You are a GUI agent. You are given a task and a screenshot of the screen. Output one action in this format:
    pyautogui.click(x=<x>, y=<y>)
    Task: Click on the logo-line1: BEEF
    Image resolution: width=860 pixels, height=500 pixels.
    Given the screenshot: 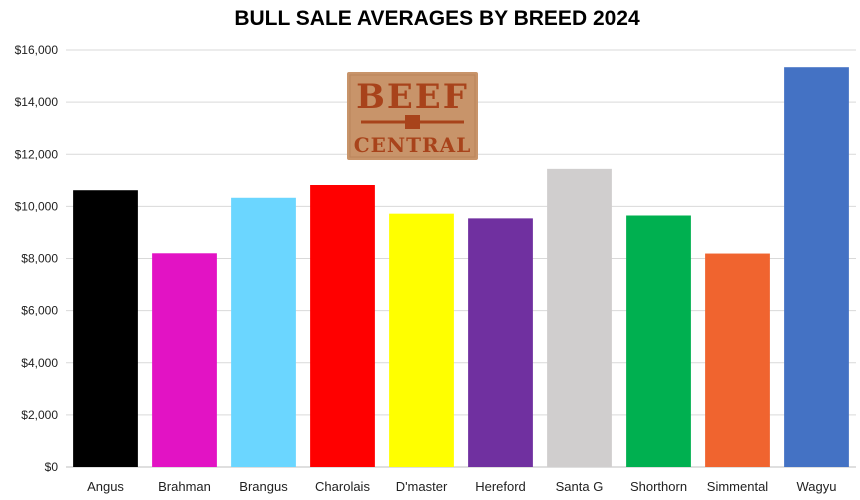 What is the action you would take?
    pyautogui.click(x=412, y=97)
    